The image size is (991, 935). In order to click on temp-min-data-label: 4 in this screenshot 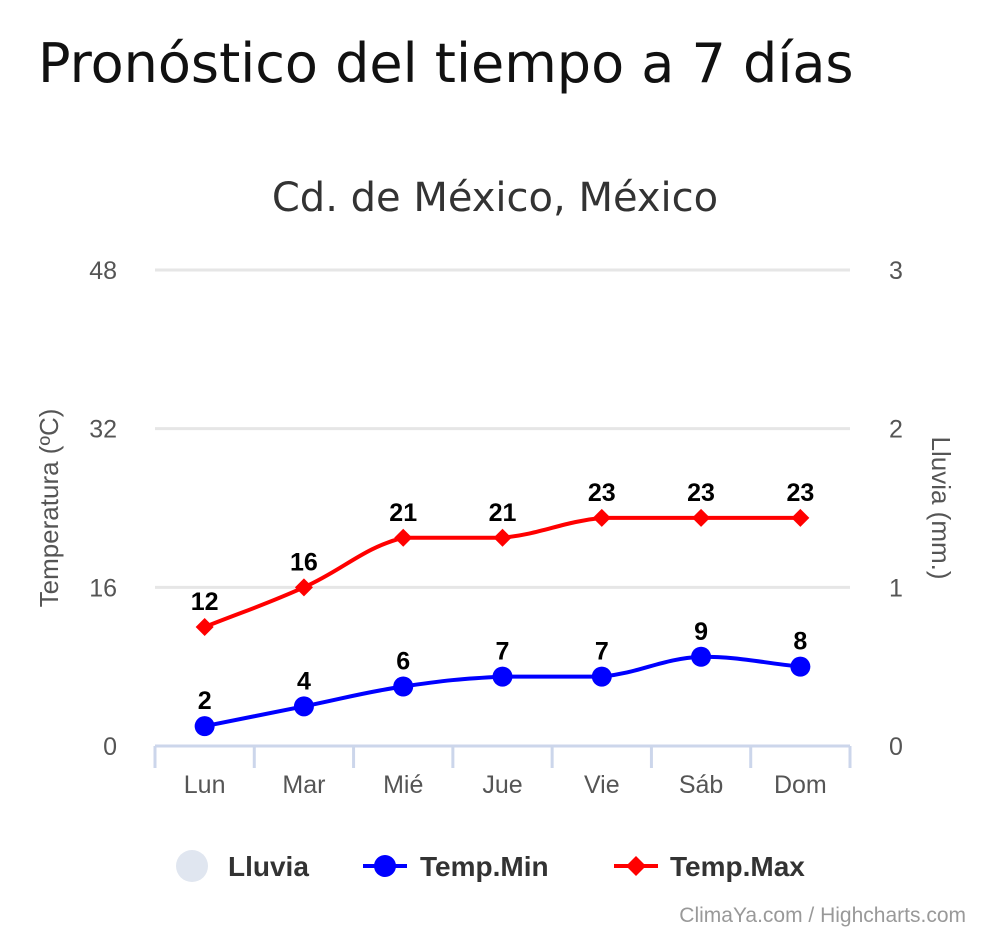, I will do `click(304, 681)`.